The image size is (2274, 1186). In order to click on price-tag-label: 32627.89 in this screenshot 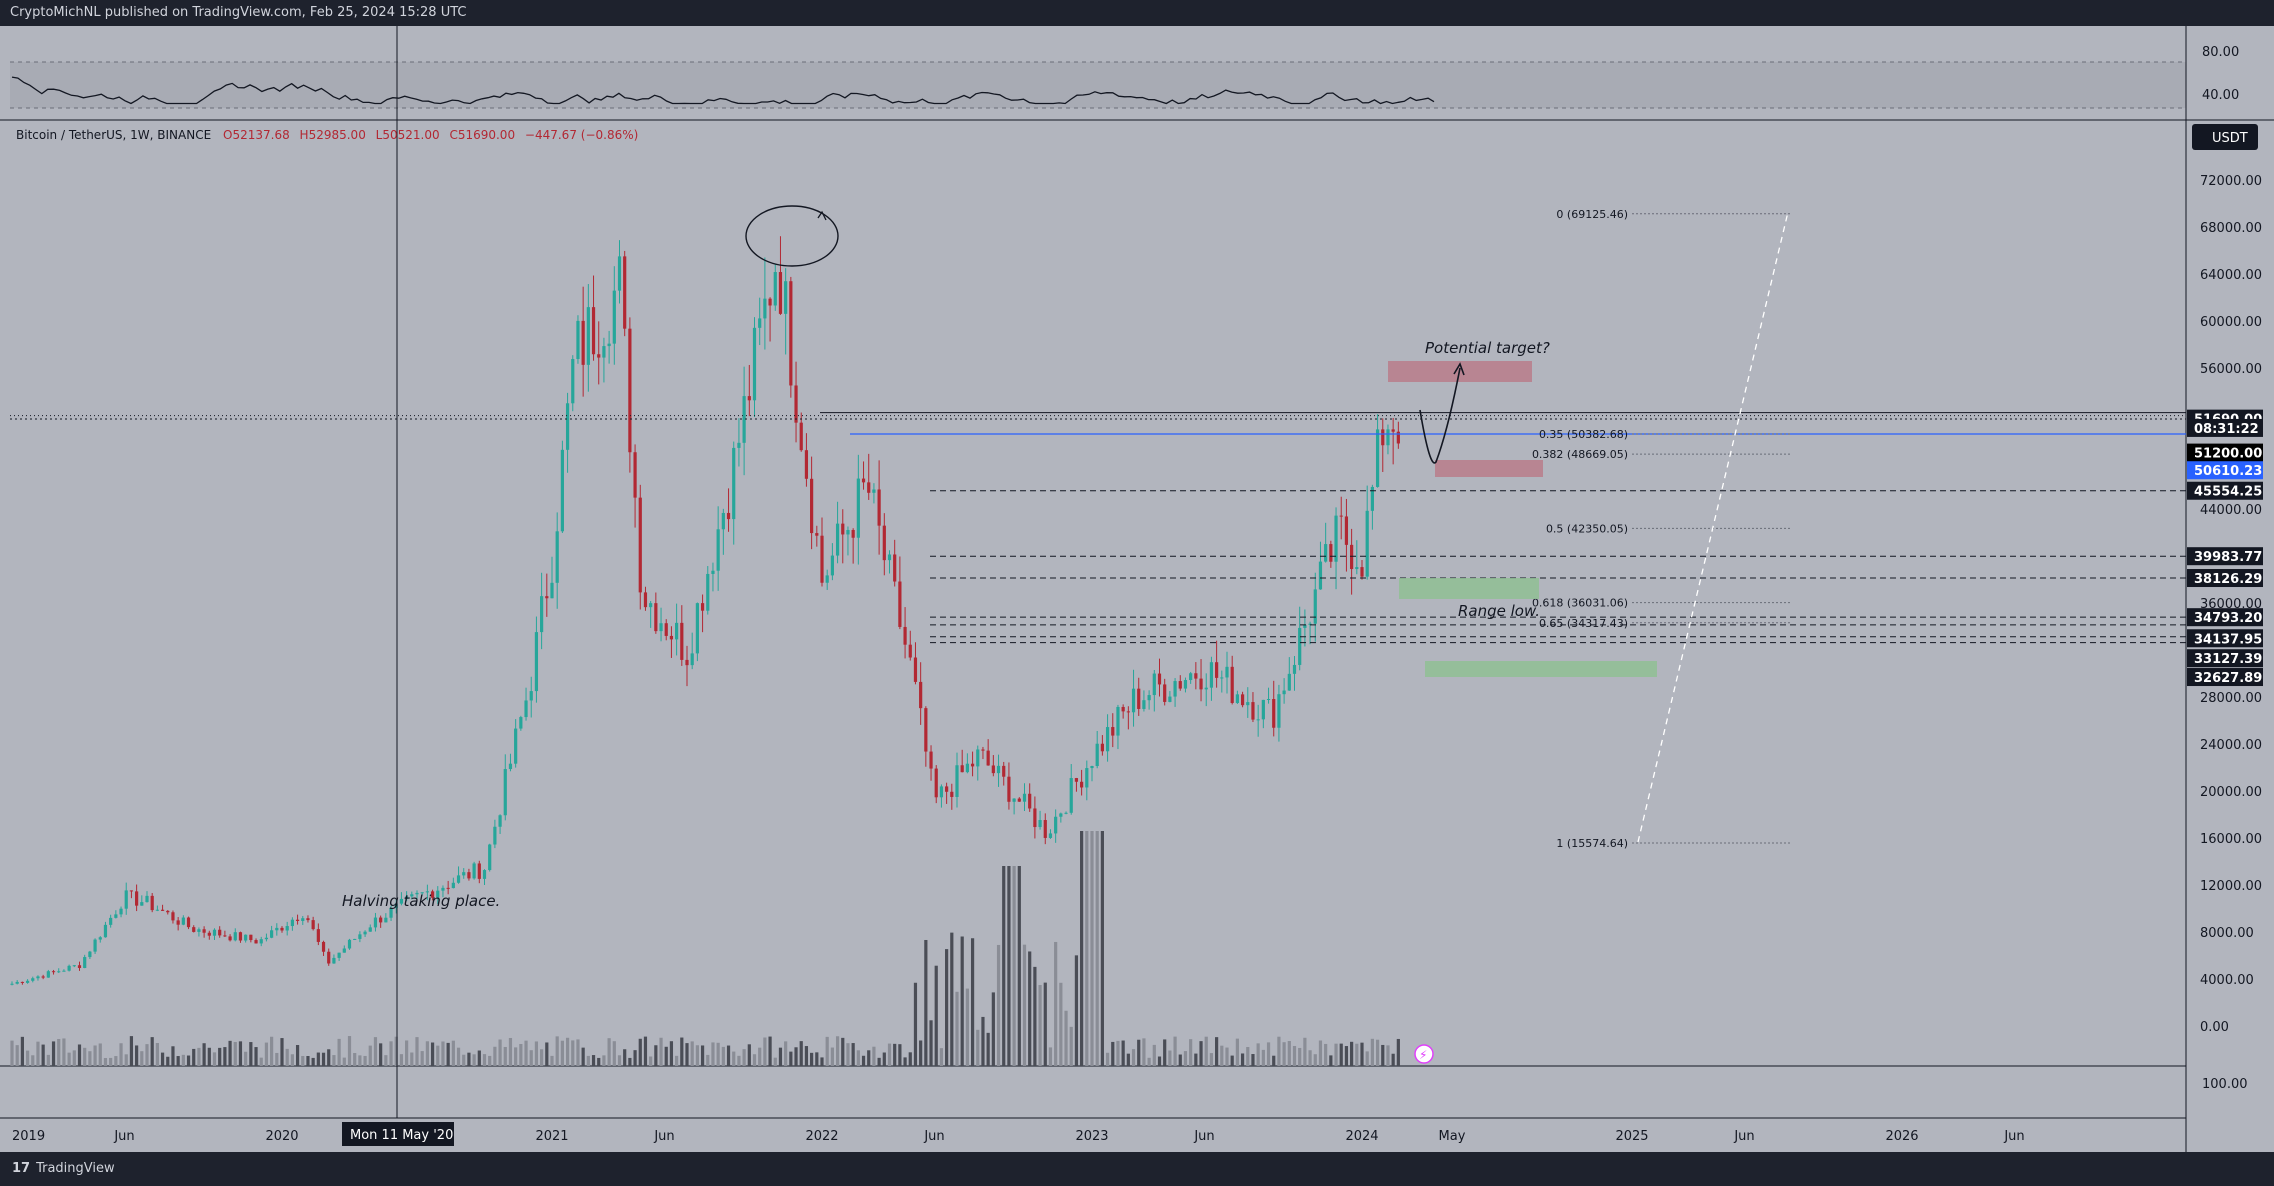, I will do `click(2228, 678)`.